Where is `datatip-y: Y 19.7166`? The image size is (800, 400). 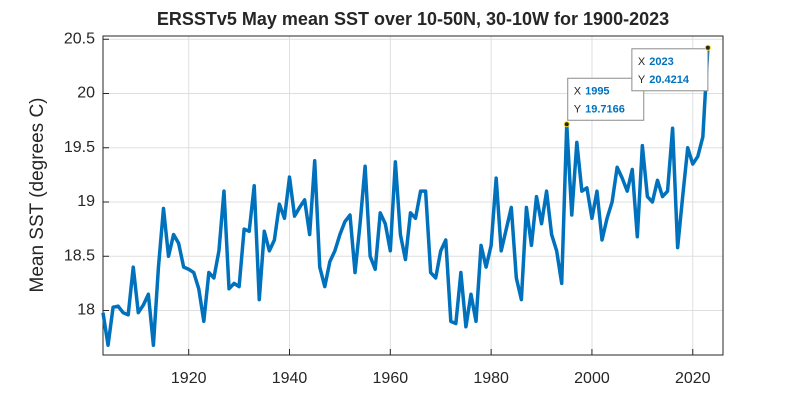 datatip-y: Y 19.7166 is located at coordinates (599, 109).